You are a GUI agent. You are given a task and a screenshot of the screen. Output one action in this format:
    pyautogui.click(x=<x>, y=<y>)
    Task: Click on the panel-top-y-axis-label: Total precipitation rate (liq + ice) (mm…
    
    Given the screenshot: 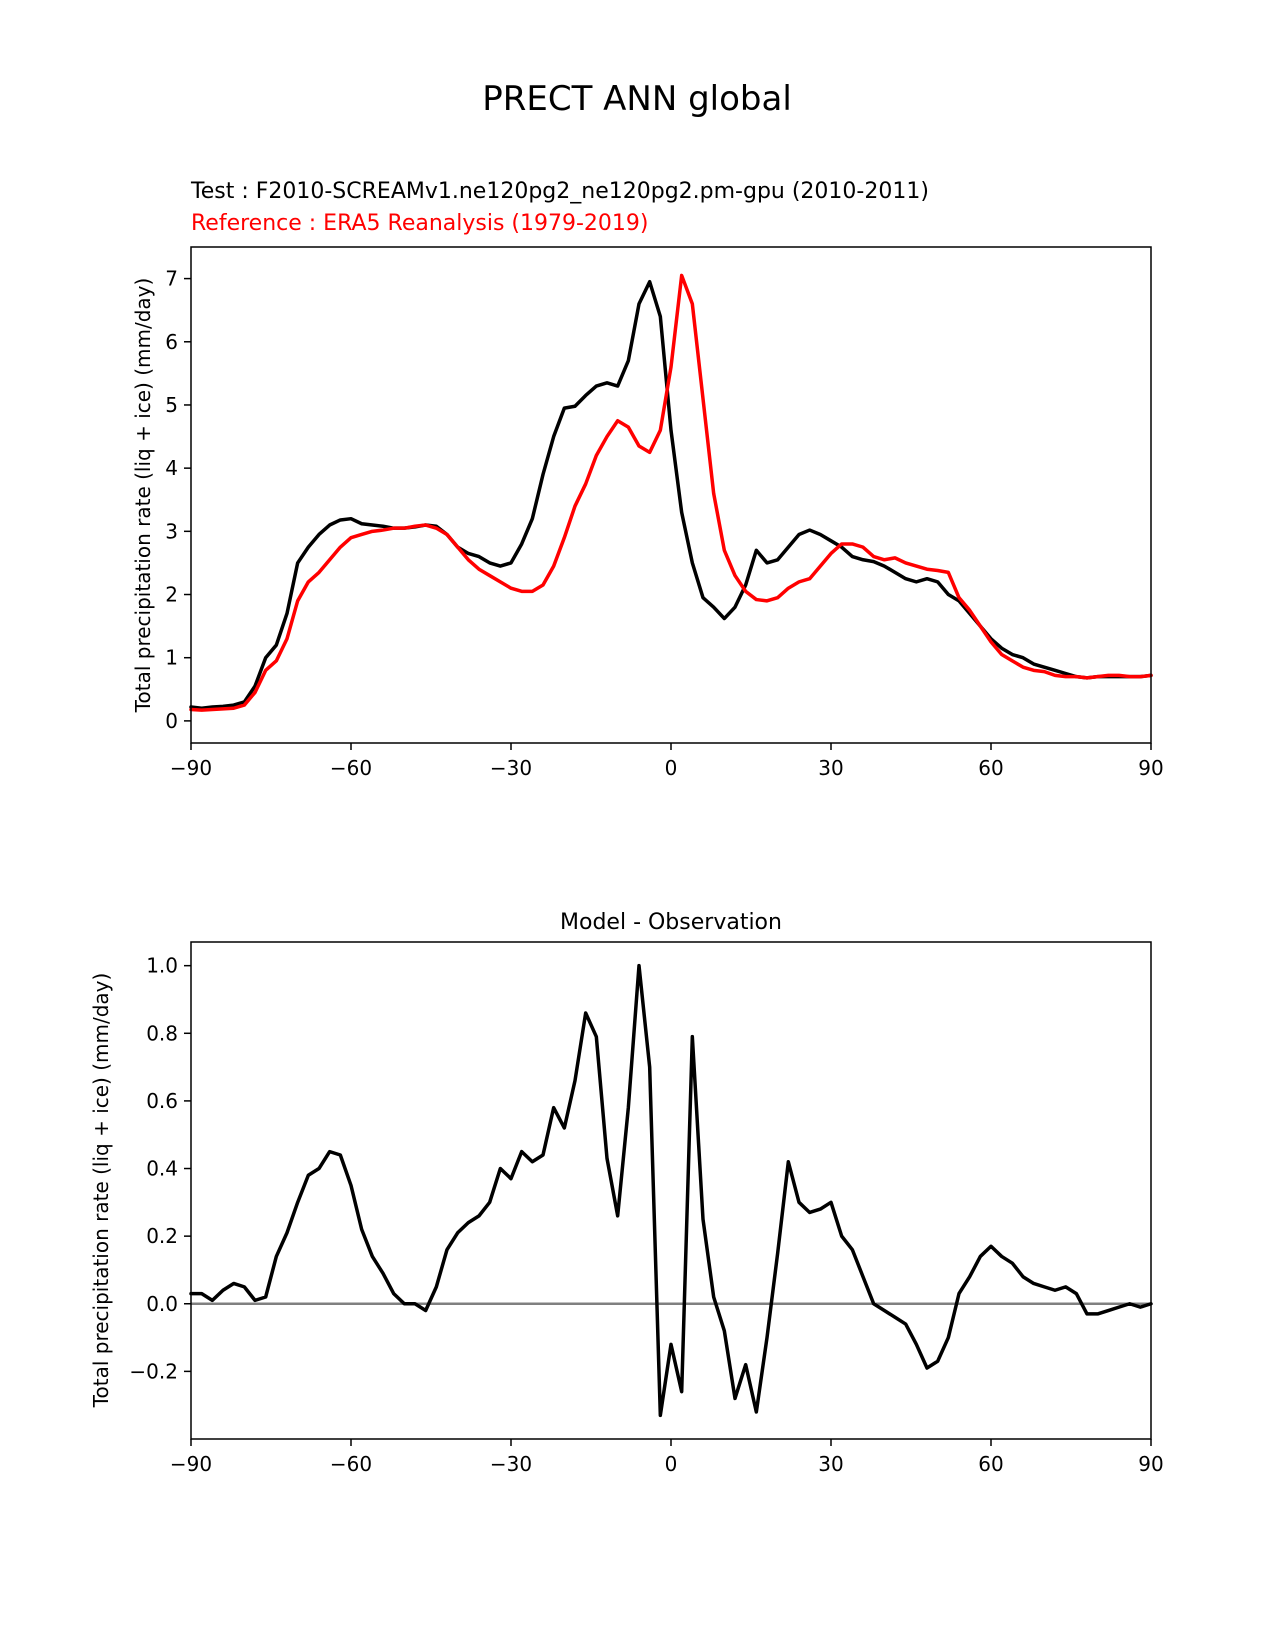 What is the action you would take?
    pyautogui.click(x=143, y=496)
    